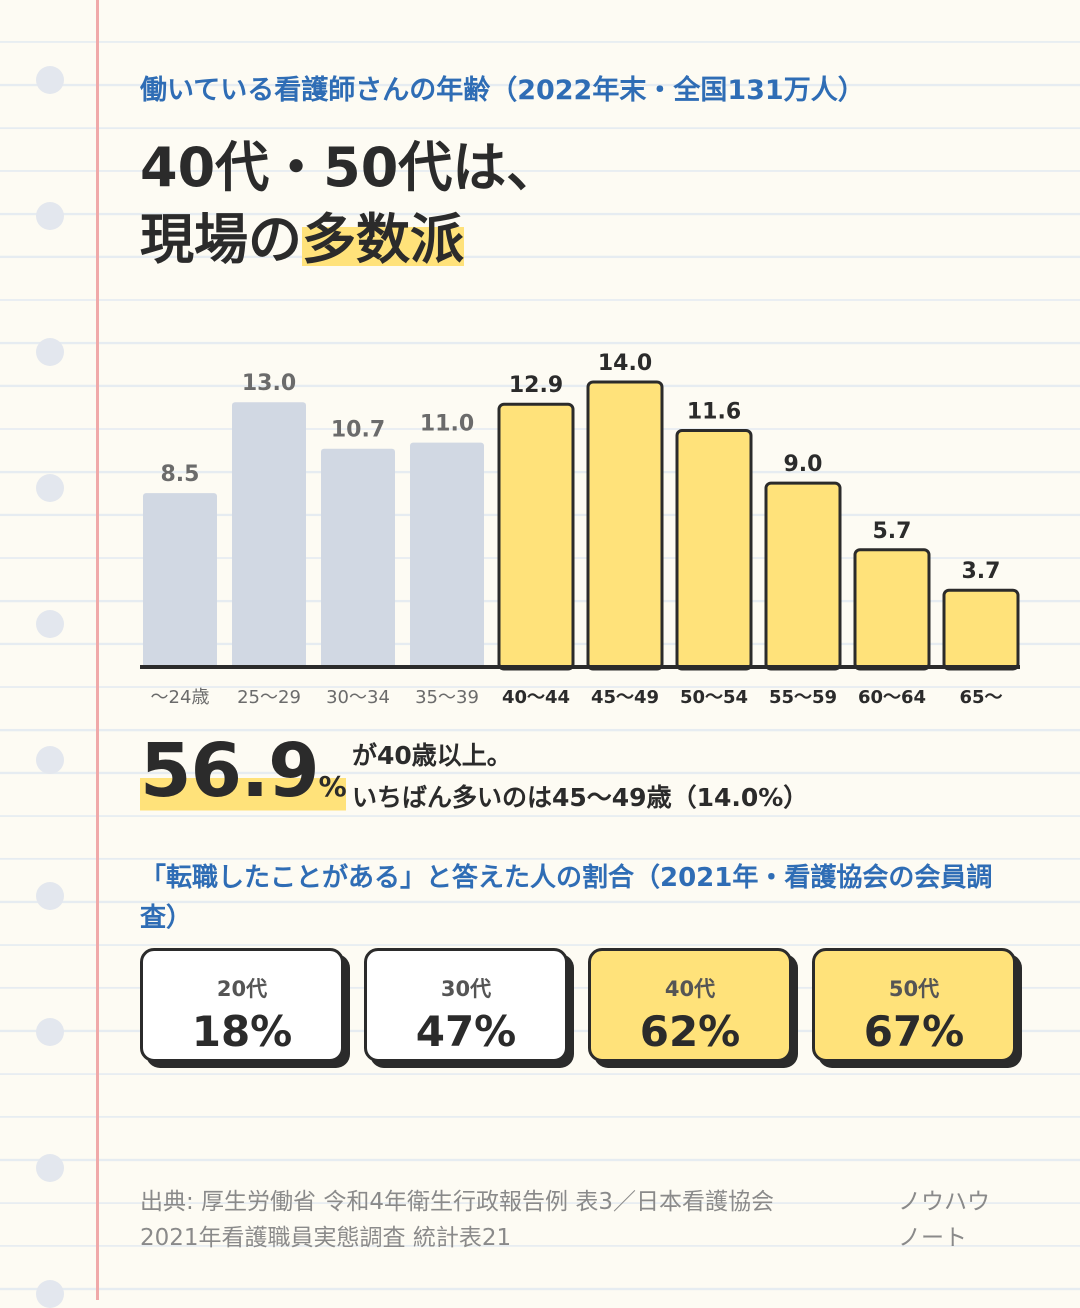 The image size is (1080, 1308). What do you see at coordinates (944, 1220) in the screenshot?
I see `brand-logo-text: ノウハウ ノート` at bounding box center [944, 1220].